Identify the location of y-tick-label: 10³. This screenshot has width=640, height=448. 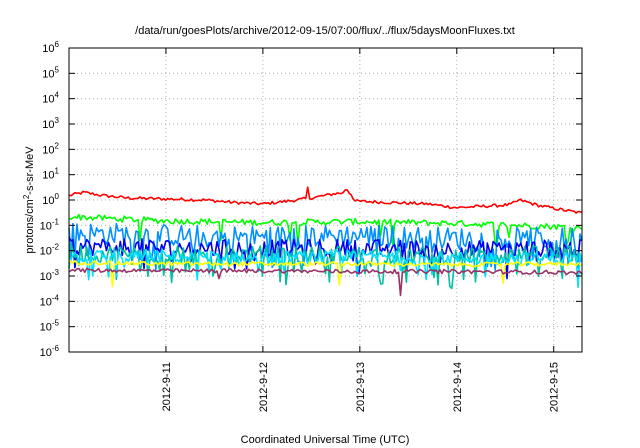
(50, 123).